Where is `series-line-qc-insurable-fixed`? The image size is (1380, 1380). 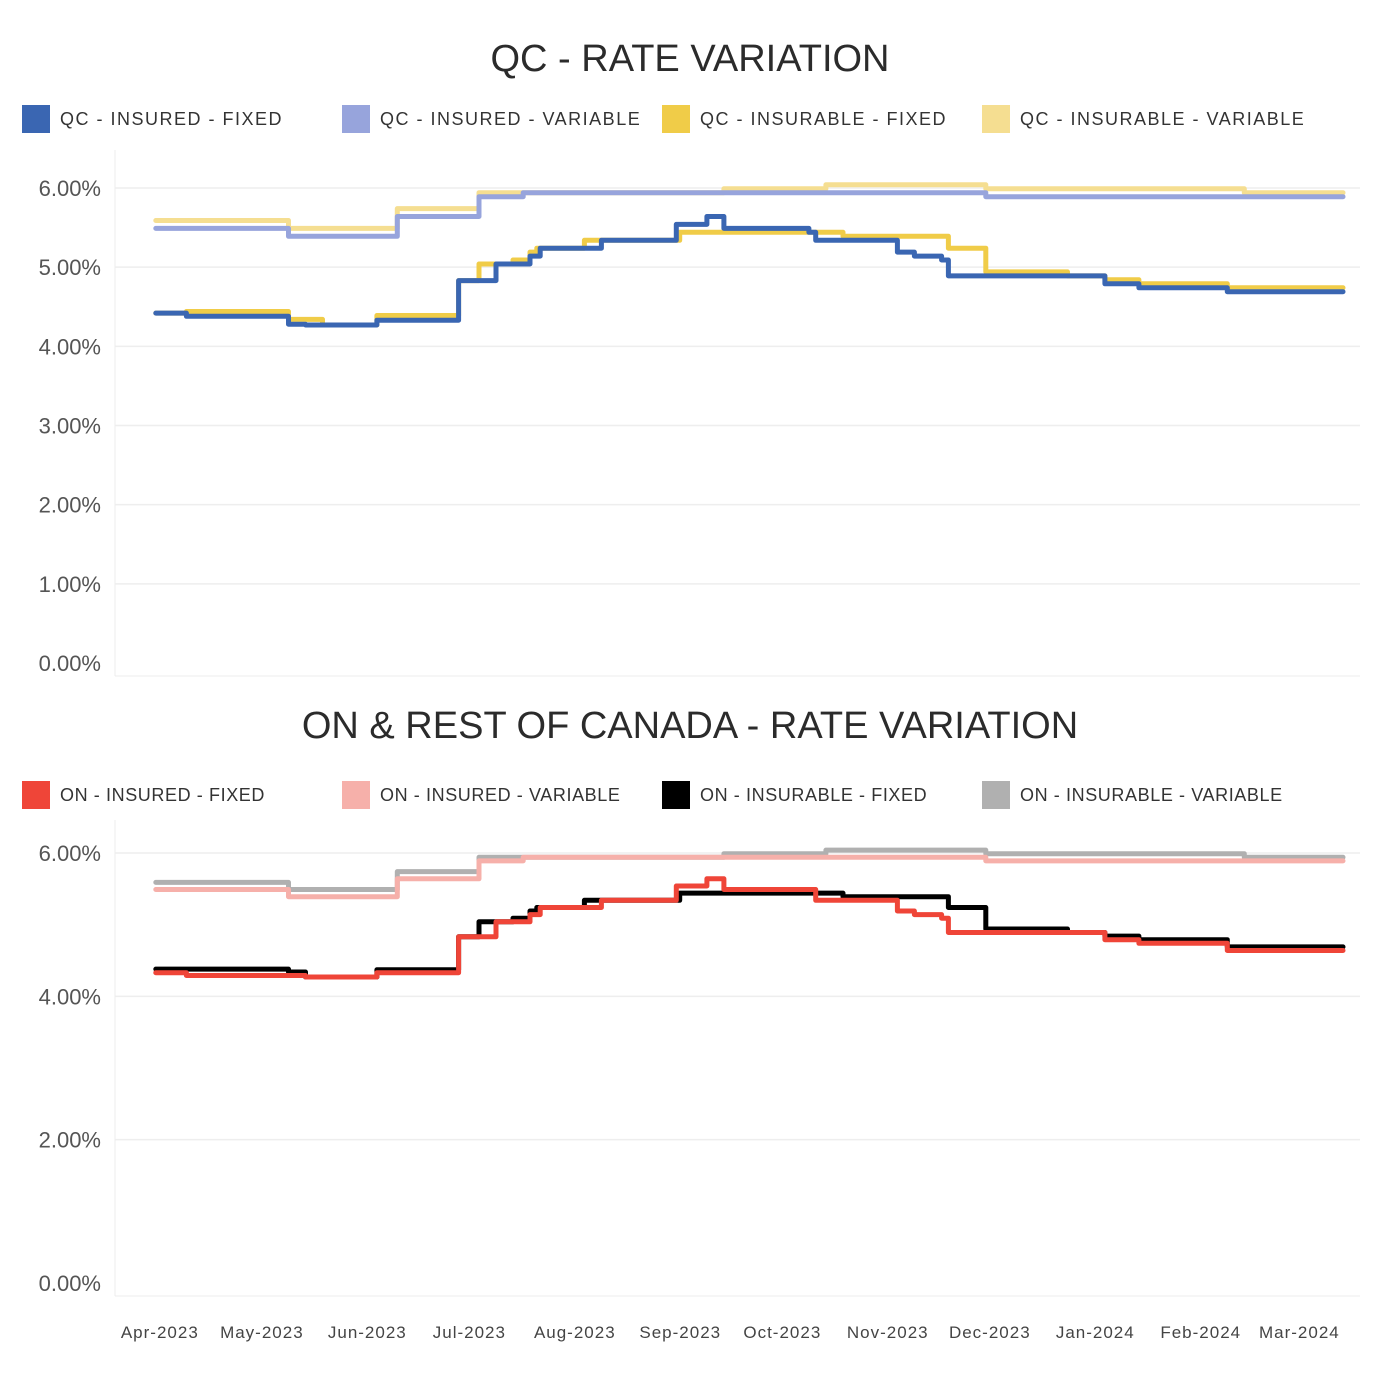 series-line-qc-insurable-fixed is located at coordinates (749, 278).